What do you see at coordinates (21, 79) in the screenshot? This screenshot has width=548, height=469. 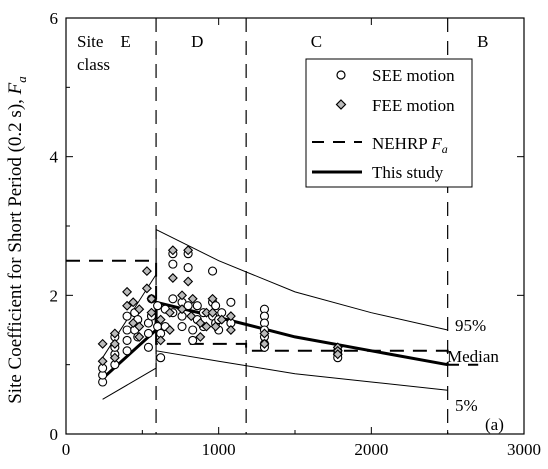 I see `y-axis-label-sub: a` at bounding box center [21, 79].